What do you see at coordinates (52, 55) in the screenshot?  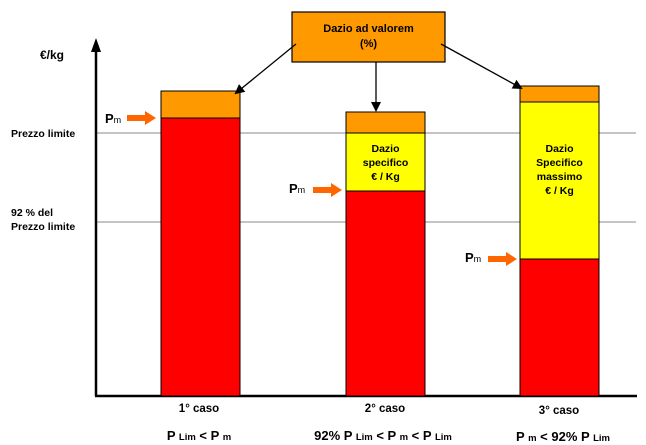 I see `y-axis-label: €/kg` at bounding box center [52, 55].